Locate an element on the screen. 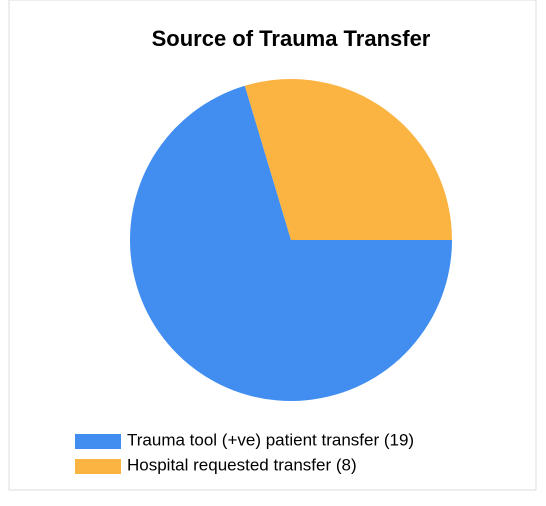 The height and width of the screenshot is (506, 546). pie-slice is located at coordinates (348, 159).